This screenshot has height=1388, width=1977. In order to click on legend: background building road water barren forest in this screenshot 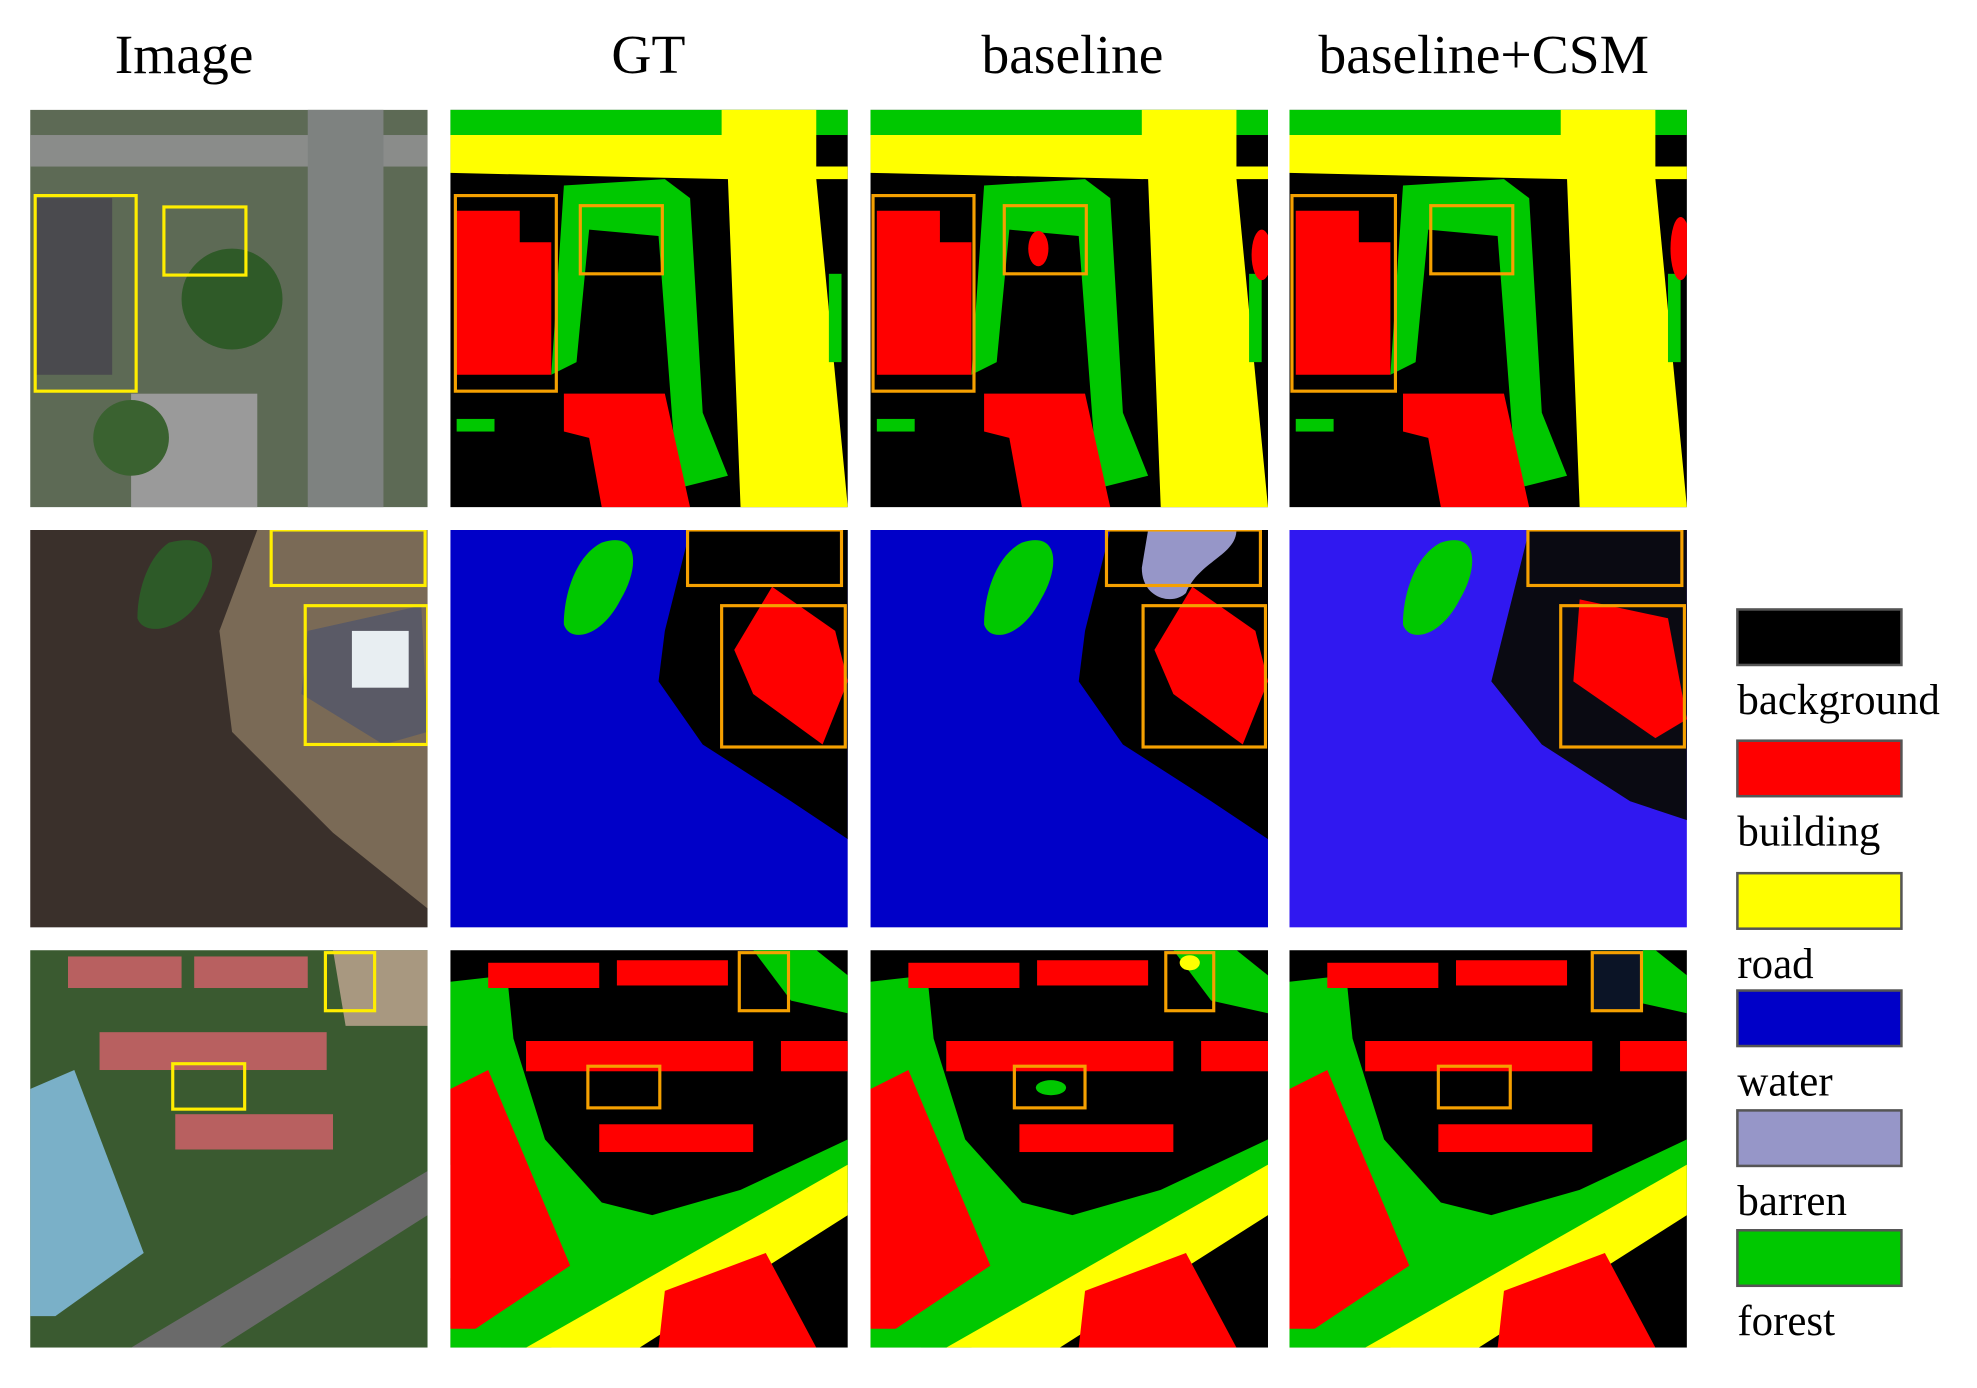, I will do `click(1838, 976)`.